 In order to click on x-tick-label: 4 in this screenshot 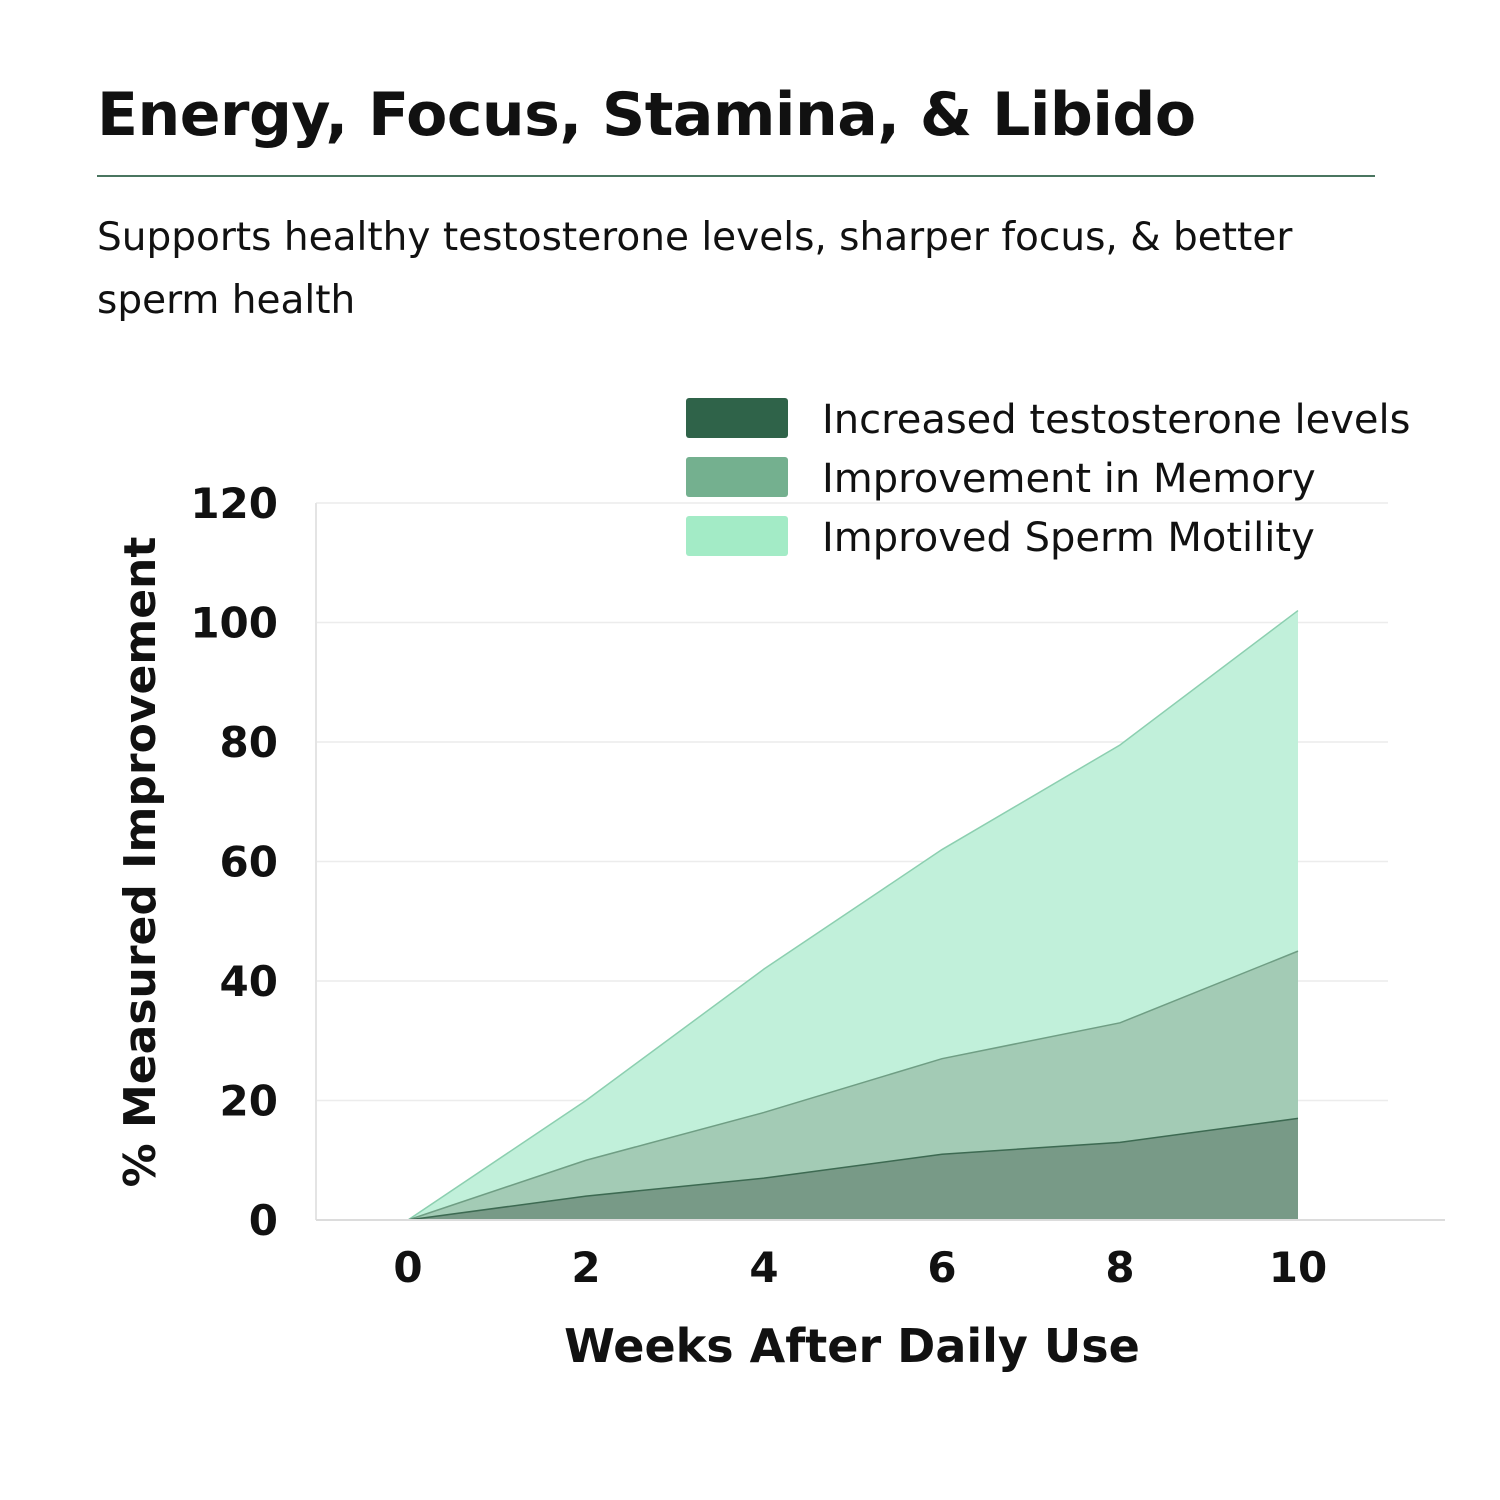, I will do `click(763, 1267)`.